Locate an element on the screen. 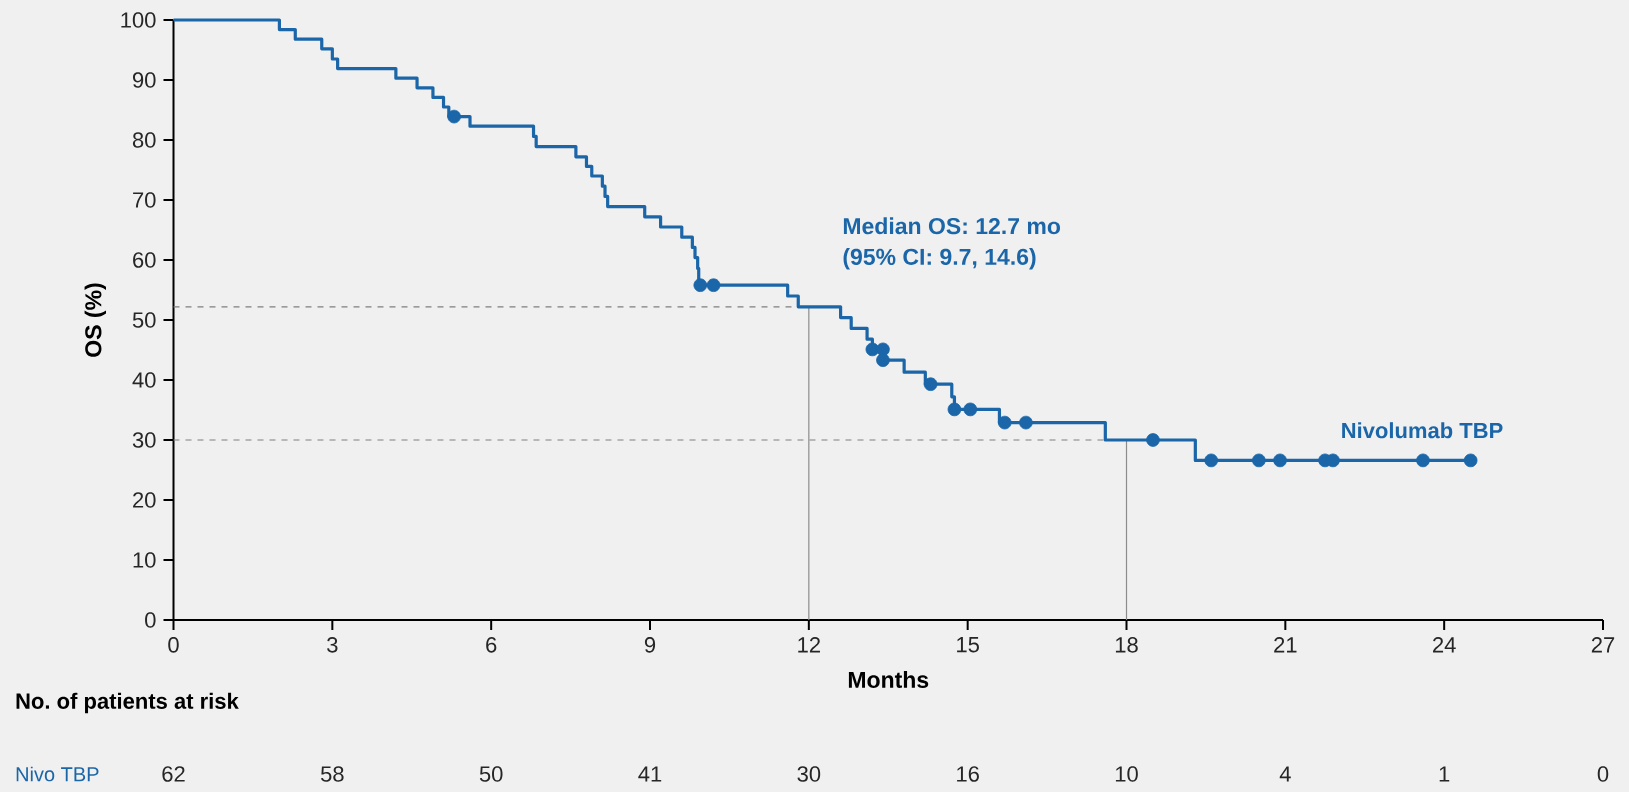 The height and width of the screenshot is (792, 1629). x-axis-title: Months is located at coordinates (888, 679).